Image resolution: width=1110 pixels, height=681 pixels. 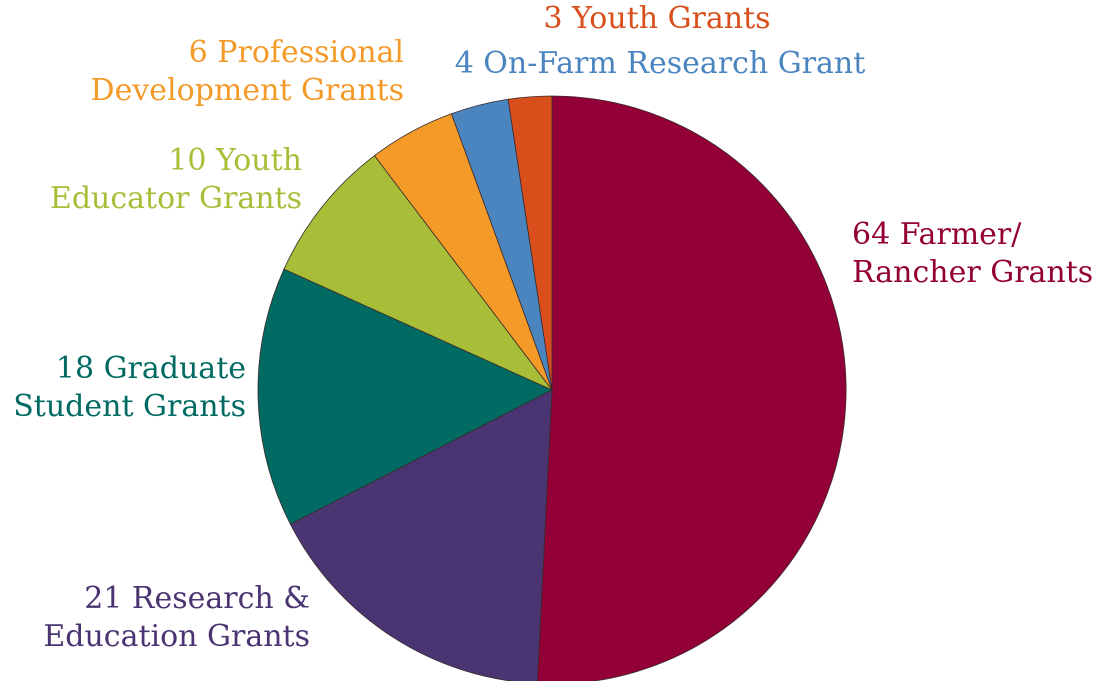 I want to click on slice-label-youth-educator-line-2: Educator Grants, so click(x=175, y=198).